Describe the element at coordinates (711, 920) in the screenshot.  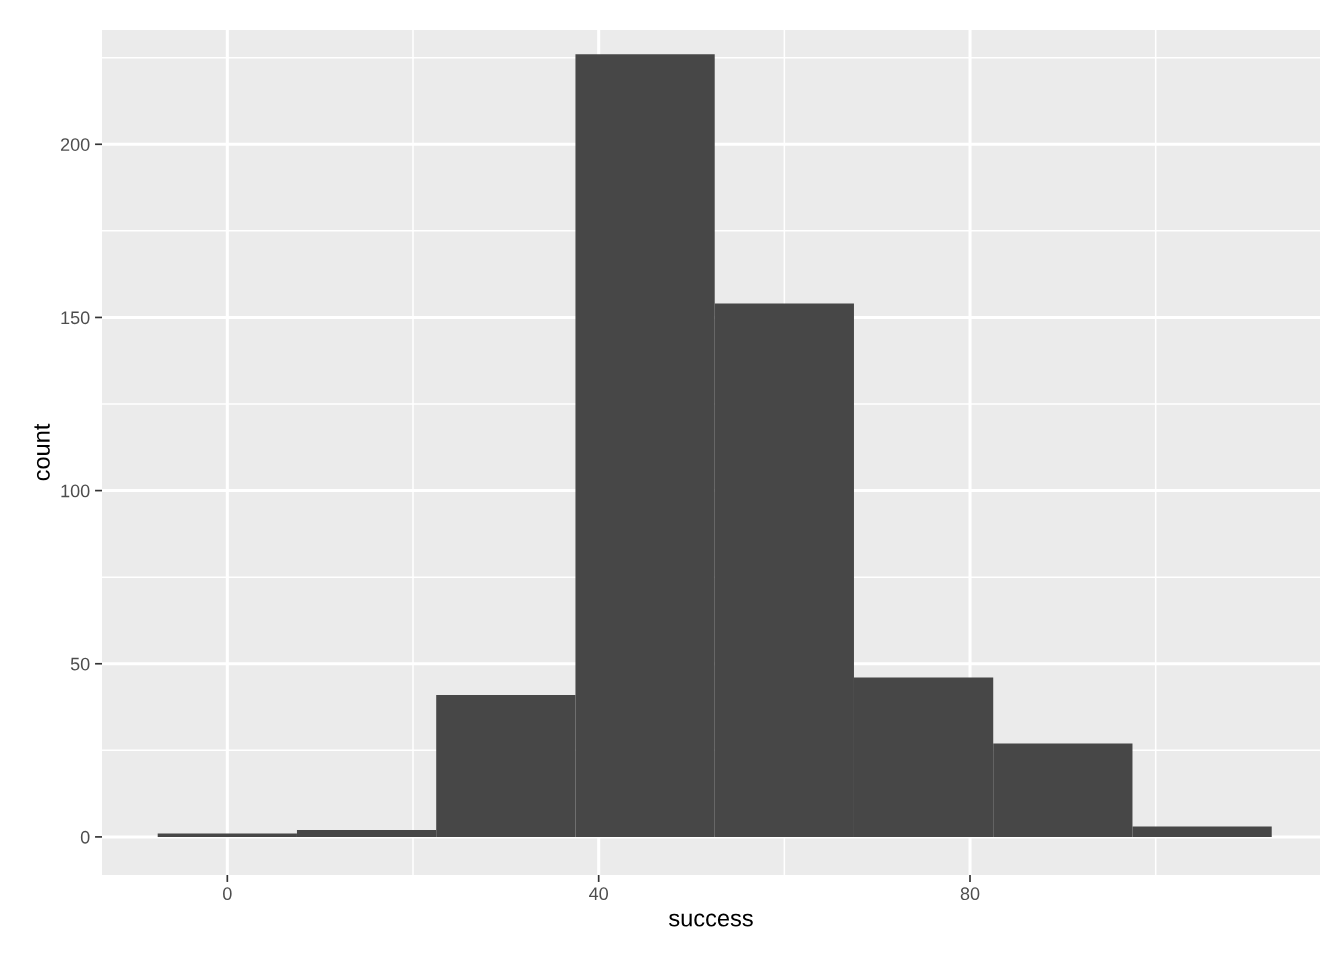
I see `x-axis-title: success` at that location.